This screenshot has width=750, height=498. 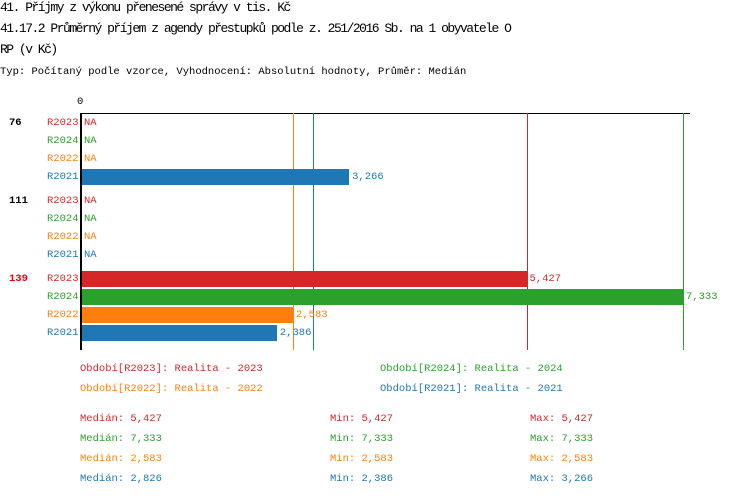 What do you see at coordinates (527, 231) in the screenshot?
I see `median-line-R2023` at bounding box center [527, 231].